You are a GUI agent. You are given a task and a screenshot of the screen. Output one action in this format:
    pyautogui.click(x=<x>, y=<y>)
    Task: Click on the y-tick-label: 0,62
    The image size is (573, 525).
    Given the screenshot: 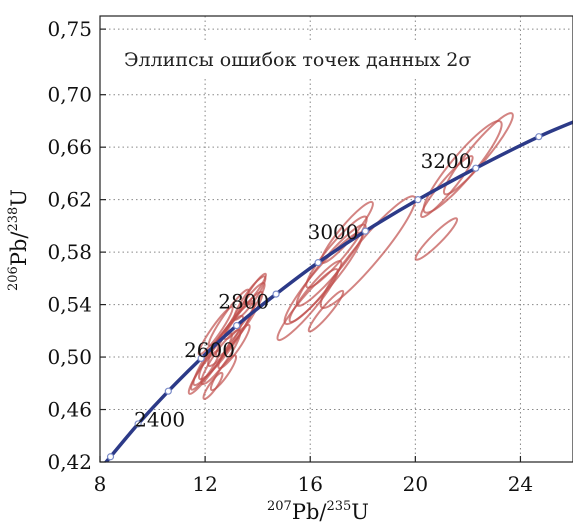 What is the action you would take?
    pyautogui.click(x=69, y=200)
    